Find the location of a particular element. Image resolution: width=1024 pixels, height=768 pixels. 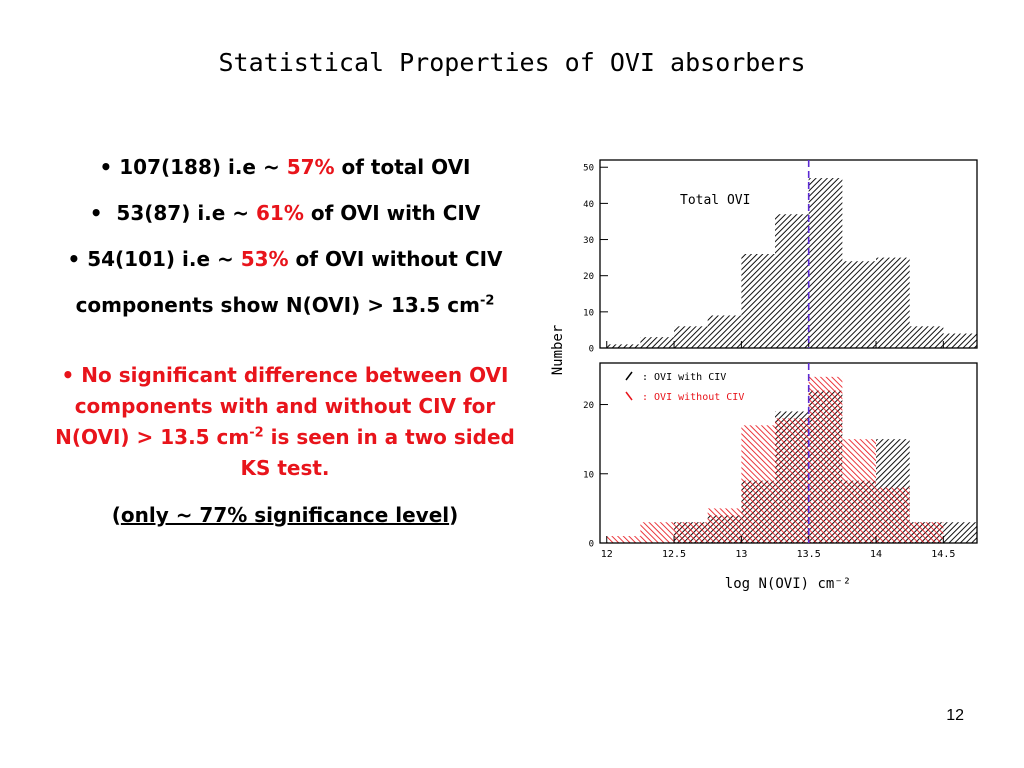

legend-label-0: : OVI with CIV is located at coordinates (684, 377).